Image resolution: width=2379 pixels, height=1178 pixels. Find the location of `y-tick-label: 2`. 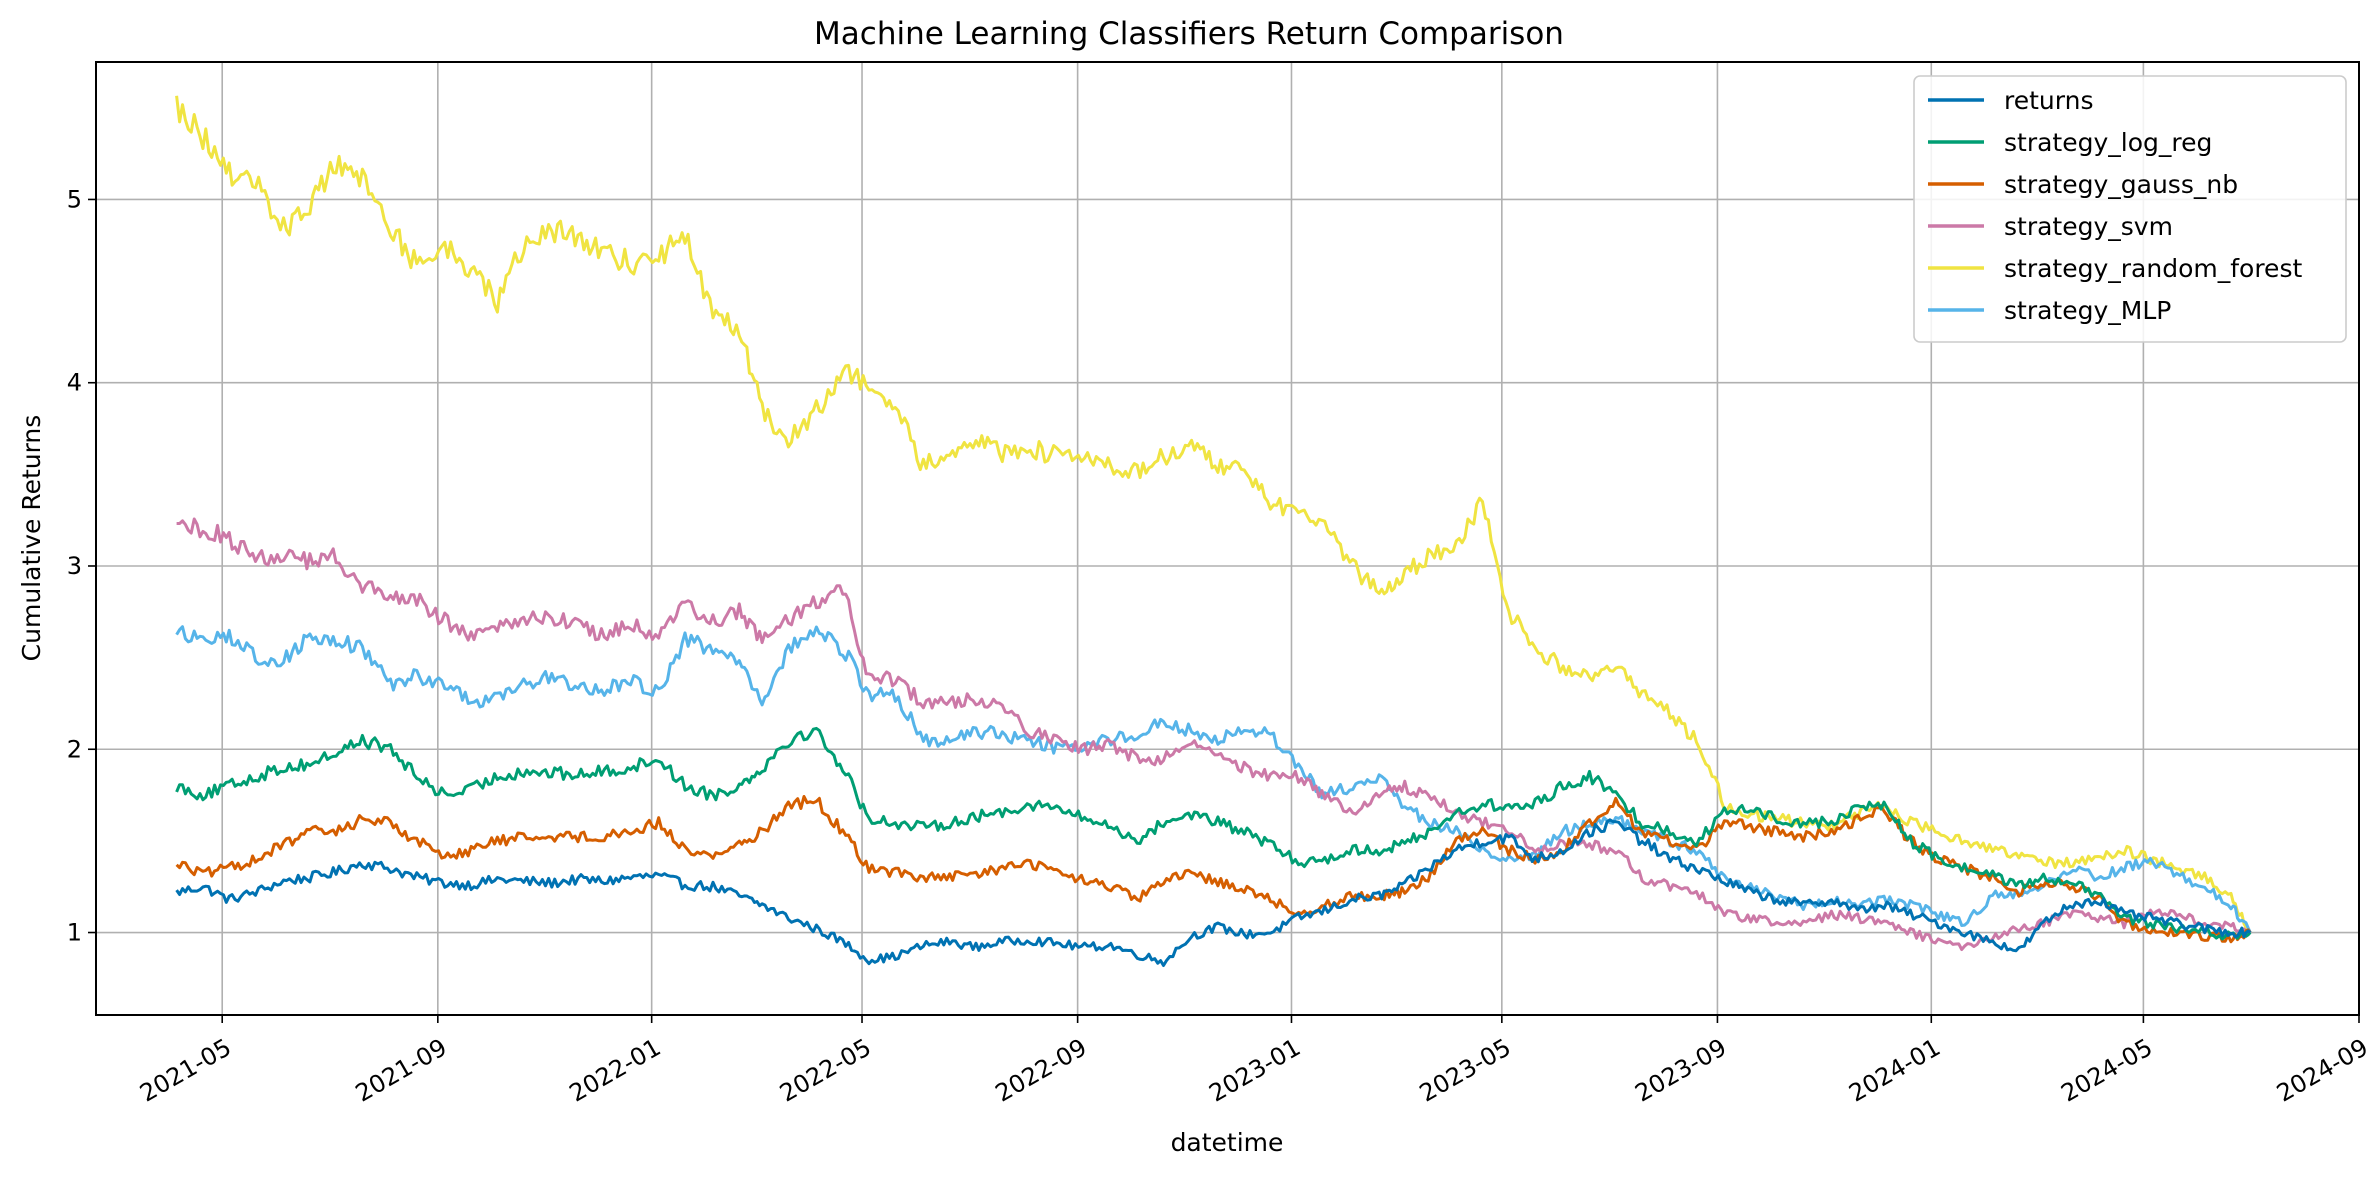

y-tick-label: 2 is located at coordinates (74, 749).